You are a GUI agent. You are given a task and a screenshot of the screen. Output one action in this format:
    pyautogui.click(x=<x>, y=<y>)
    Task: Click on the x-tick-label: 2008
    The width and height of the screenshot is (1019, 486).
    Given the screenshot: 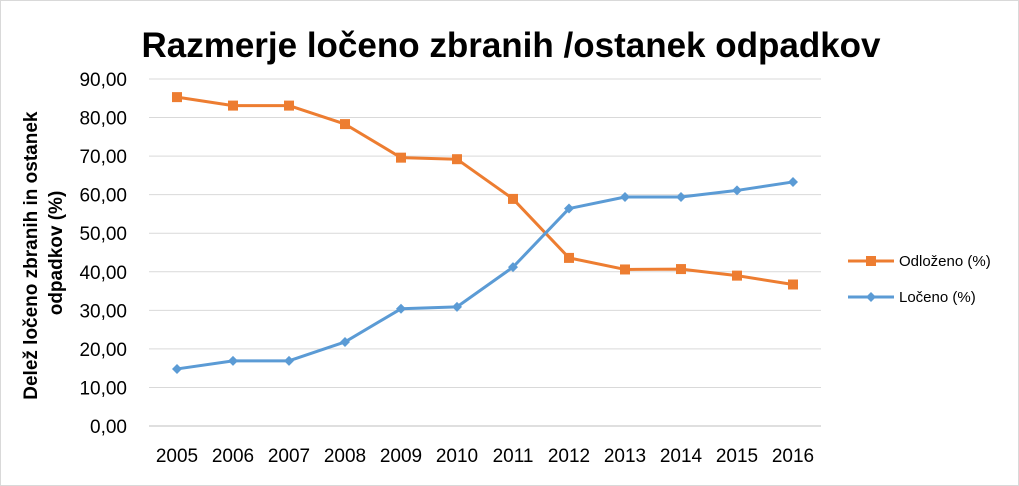 What is the action you would take?
    pyautogui.click(x=345, y=456)
    